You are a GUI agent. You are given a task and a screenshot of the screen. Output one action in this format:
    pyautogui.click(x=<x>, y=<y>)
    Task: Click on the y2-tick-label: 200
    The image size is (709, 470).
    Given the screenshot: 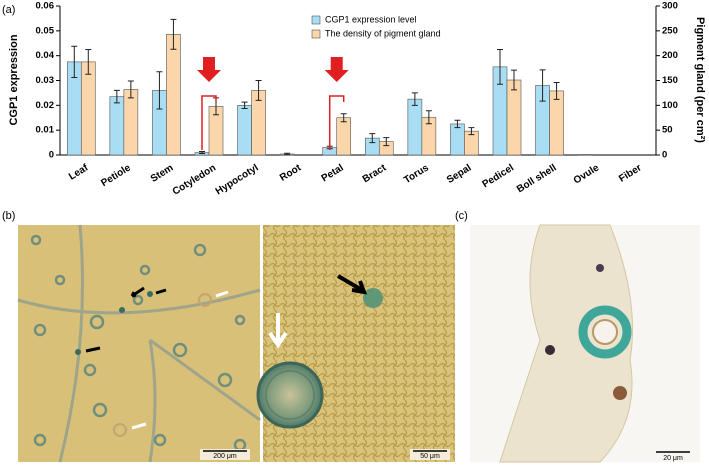 What is the action you would take?
    pyautogui.click(x=670, y=55)
    